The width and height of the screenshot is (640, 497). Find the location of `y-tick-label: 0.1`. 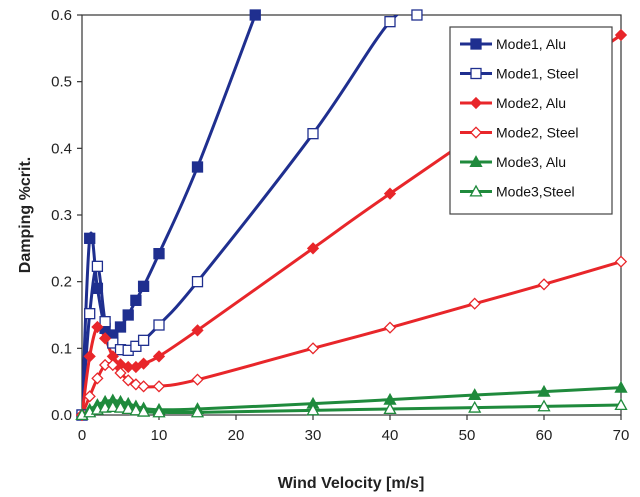

y-tick-label: 0.1 is located at coordinates (61, 348).